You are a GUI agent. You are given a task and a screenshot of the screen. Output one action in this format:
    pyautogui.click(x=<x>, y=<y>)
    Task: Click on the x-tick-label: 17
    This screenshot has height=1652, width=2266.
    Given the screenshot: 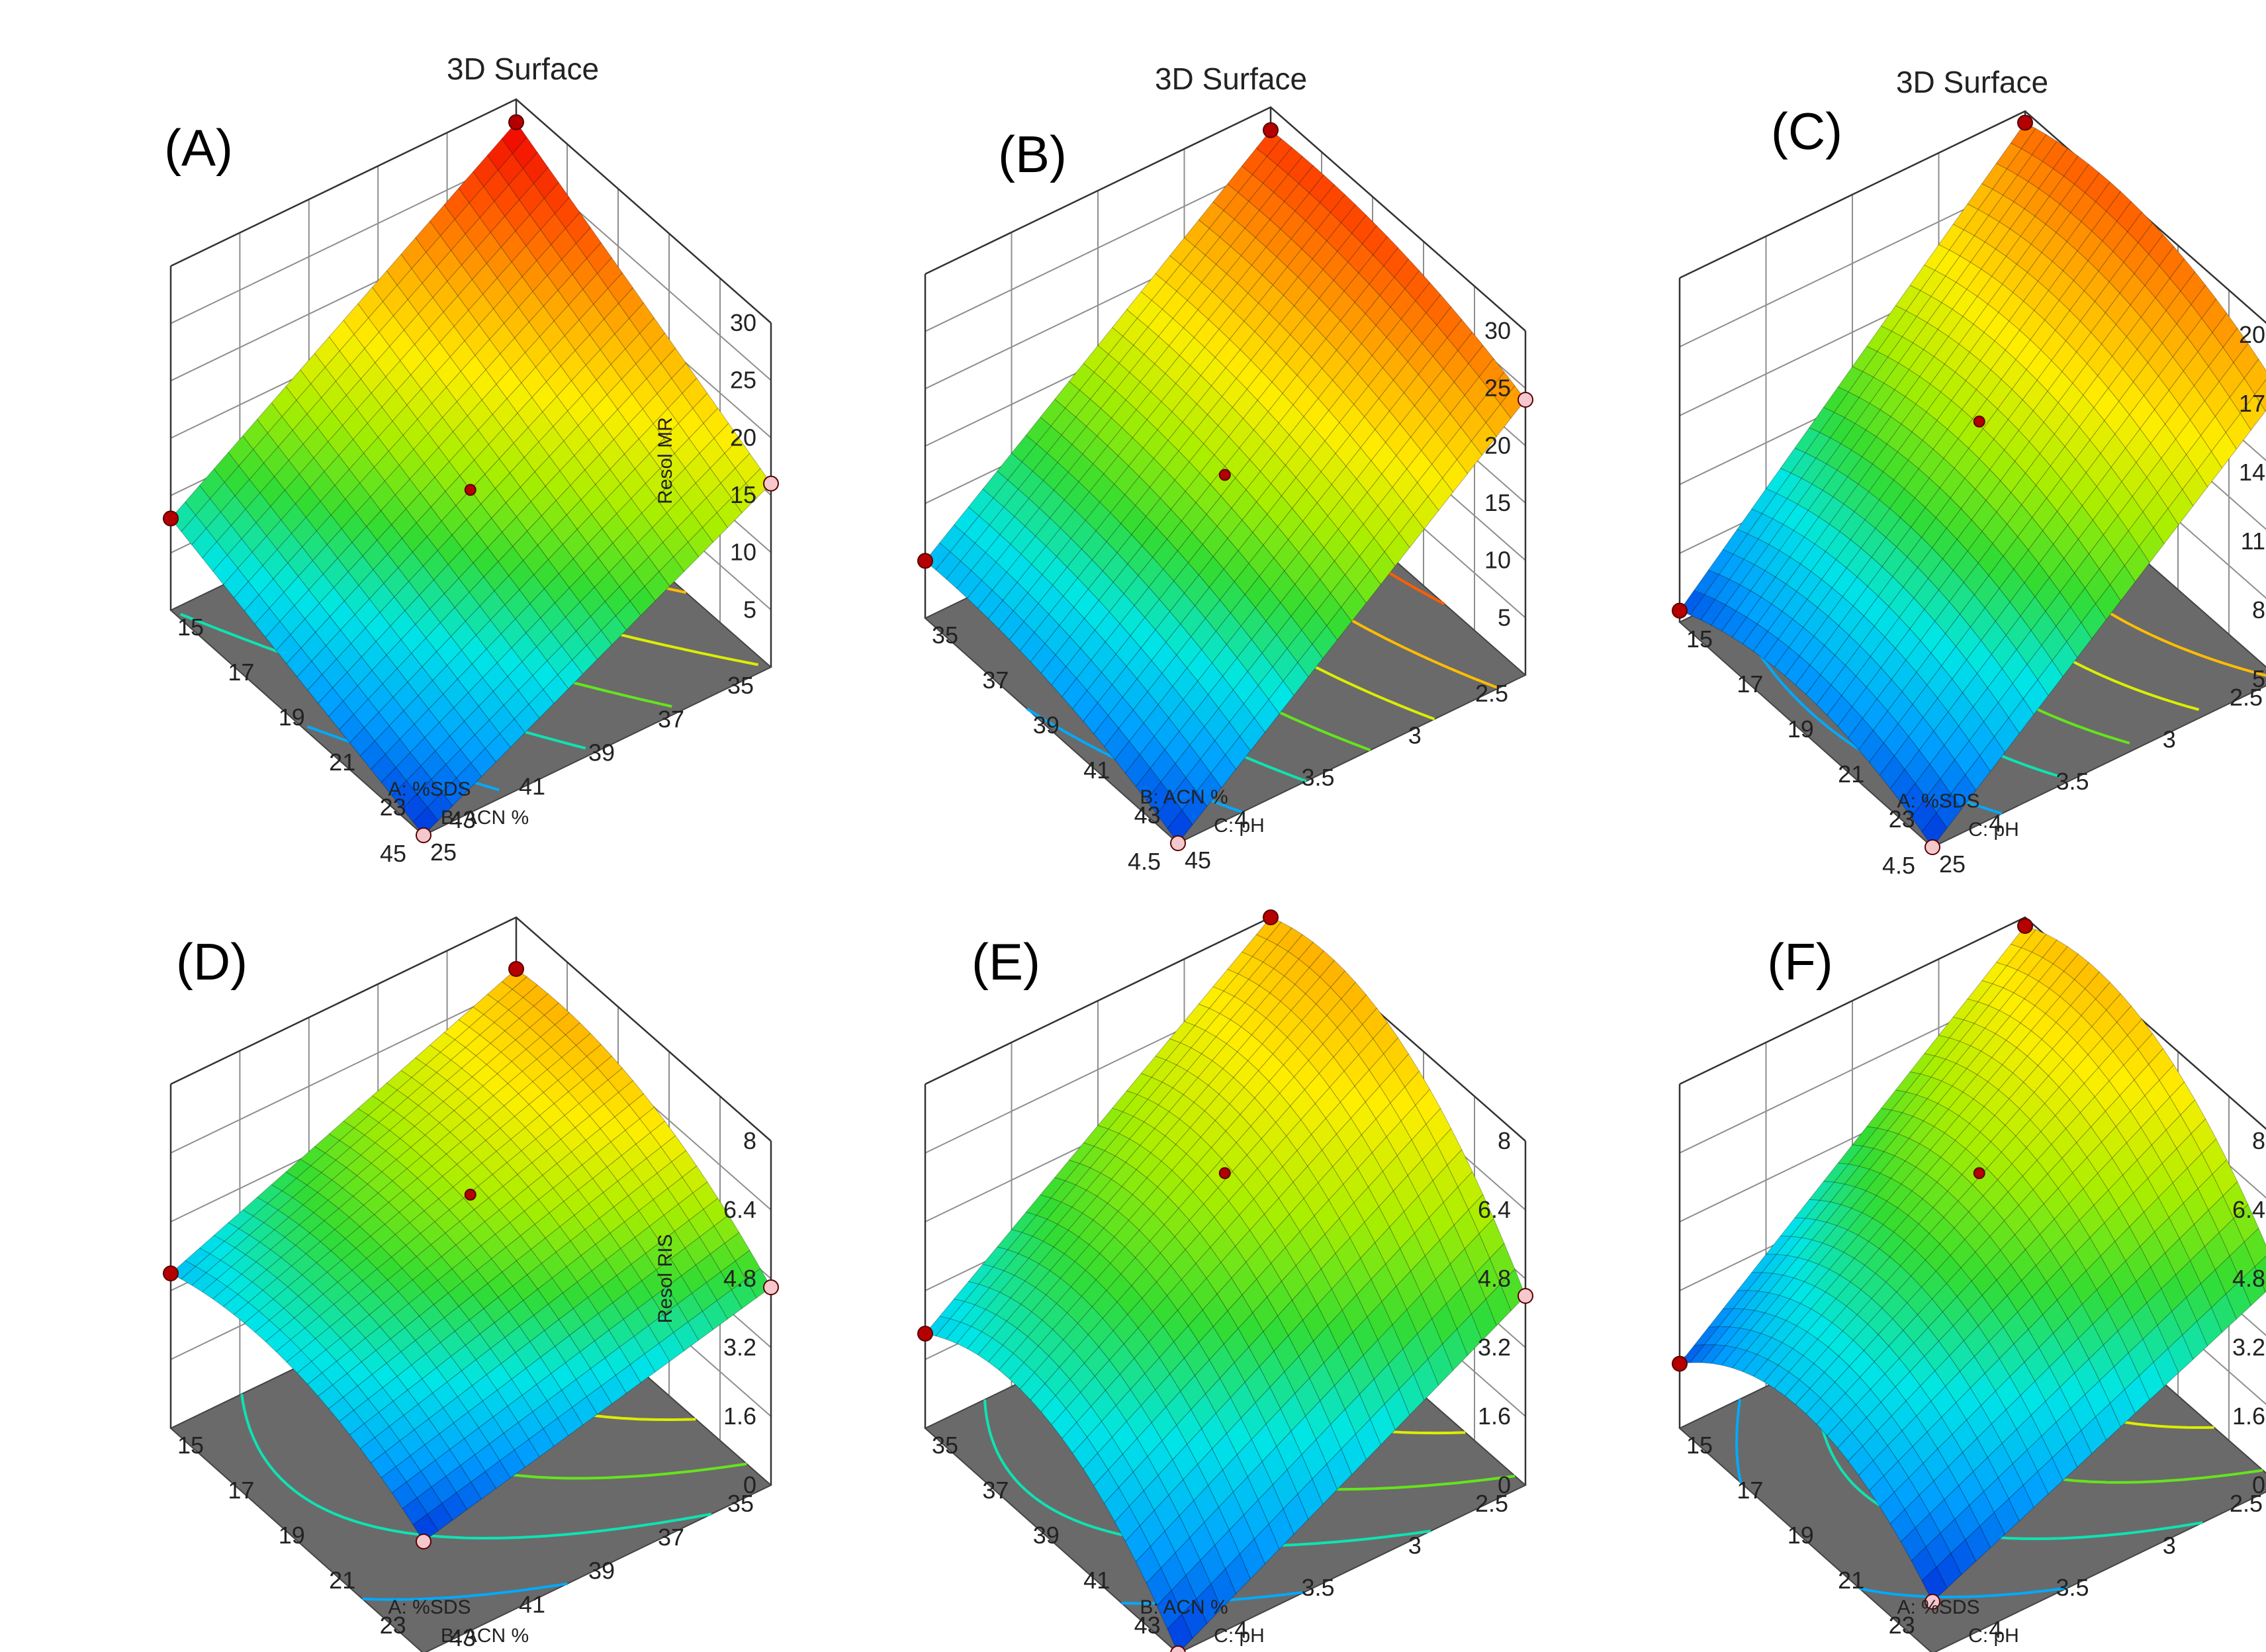 What is the action you would take?
    pyautogui.click(x=241, y=1490)
    